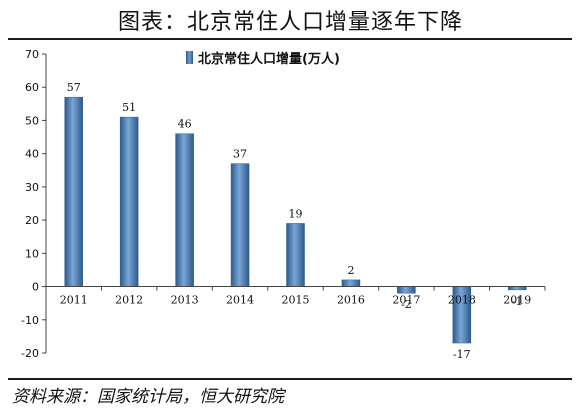 Image resolution: width=581 pixels, height=418 pixels. I want to click on x-tick-label: 2013, so click(185, 300).